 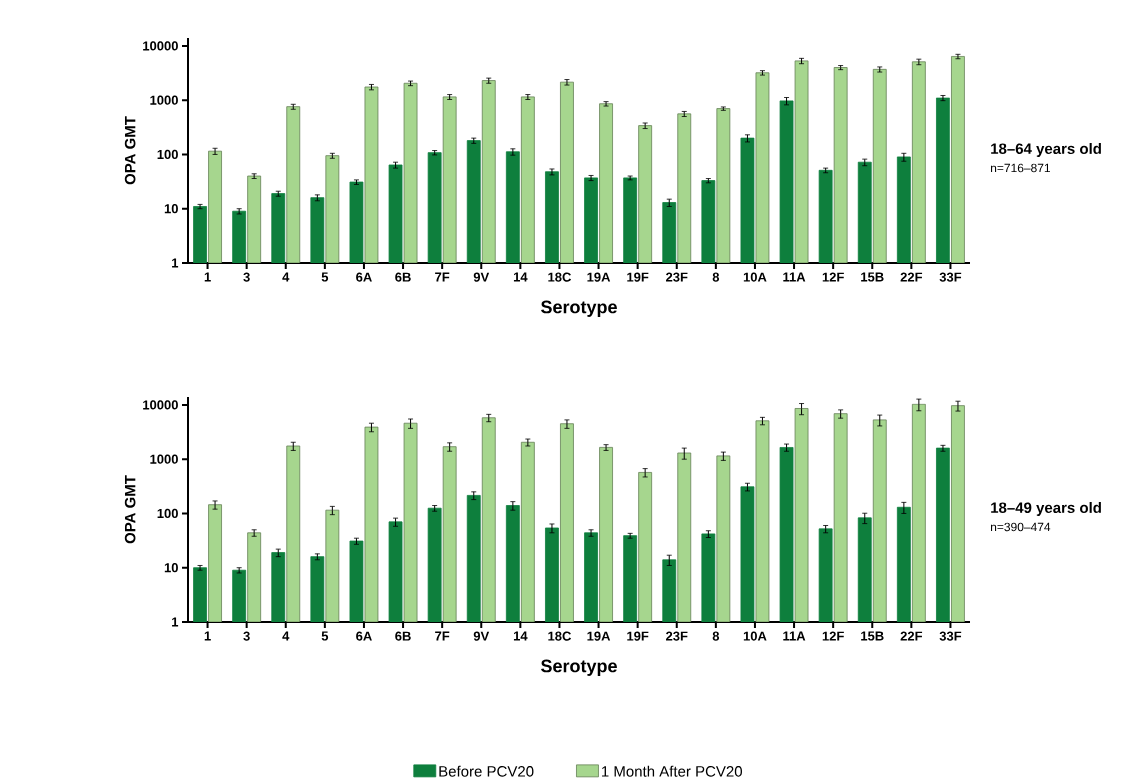 What do you see at coordinates (1046, 150) in the screenshot?
I see `text: 18–64 years old` at bounding box center [1046, 150].